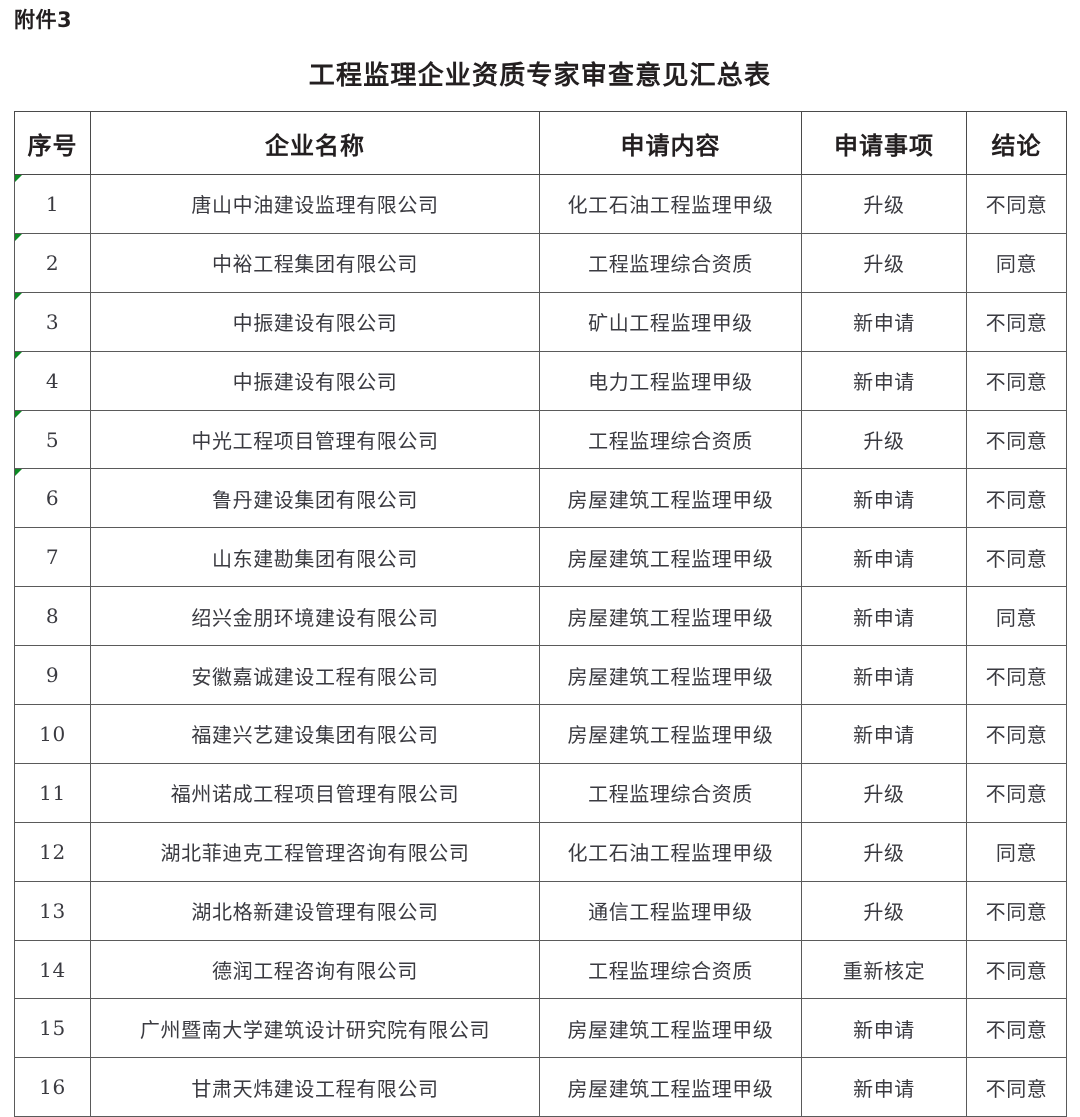 Image resolution: width=1080 pixels, height=1117 pixels. I want to click on cell-sequence-number: 13, so click(52, 910).